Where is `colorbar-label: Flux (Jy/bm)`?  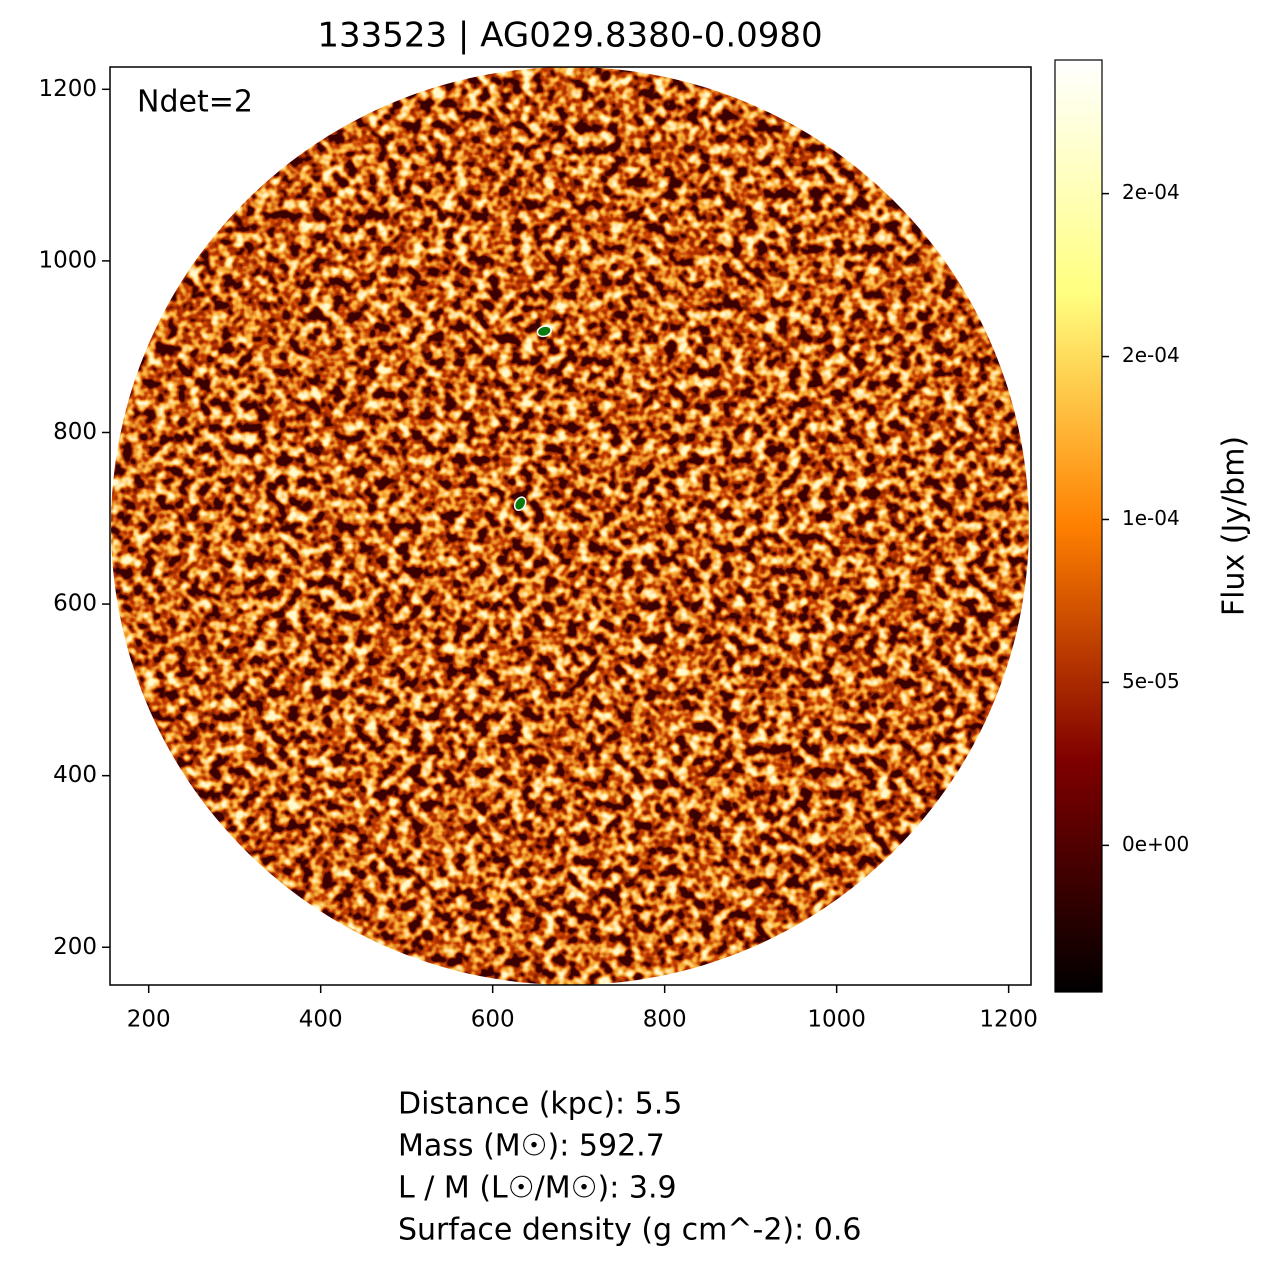 colorbar-label: Flux (Jy/bm) is located at coordinates (1234, 526).